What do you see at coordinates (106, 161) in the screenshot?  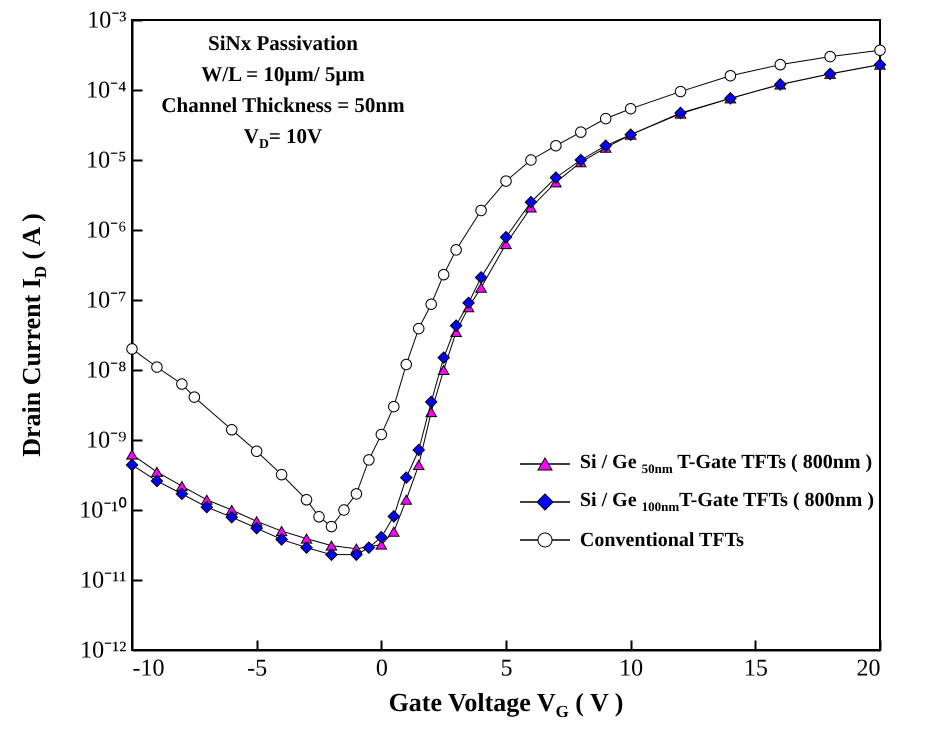 I see `y-tick-label: 10⁻⁵` at bounding box center [106, 161].